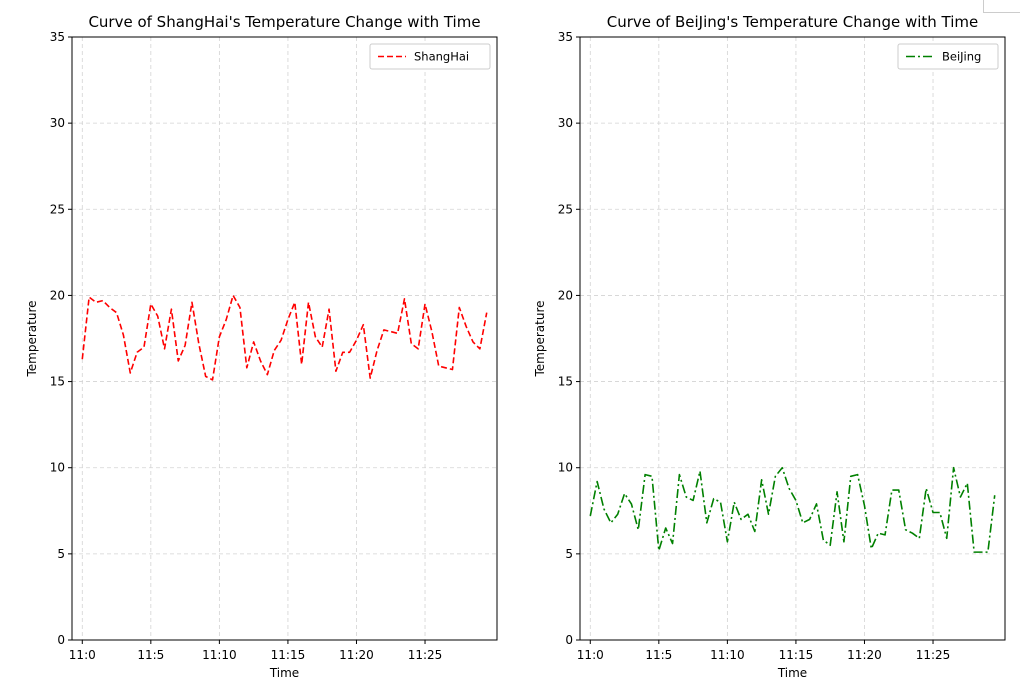 Image resolution: width=1020 pixels, height=685 pixels. I want to click on series-line-shanghai, so click(284, 337).